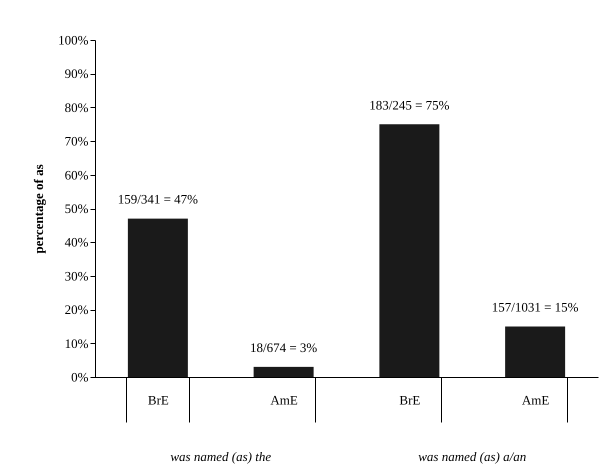 This screenshot has width=608, height=473. Describe the element at coordinates (158, 199) in the screenshot. I see `data-label: 159/341 = 47%` at that location.